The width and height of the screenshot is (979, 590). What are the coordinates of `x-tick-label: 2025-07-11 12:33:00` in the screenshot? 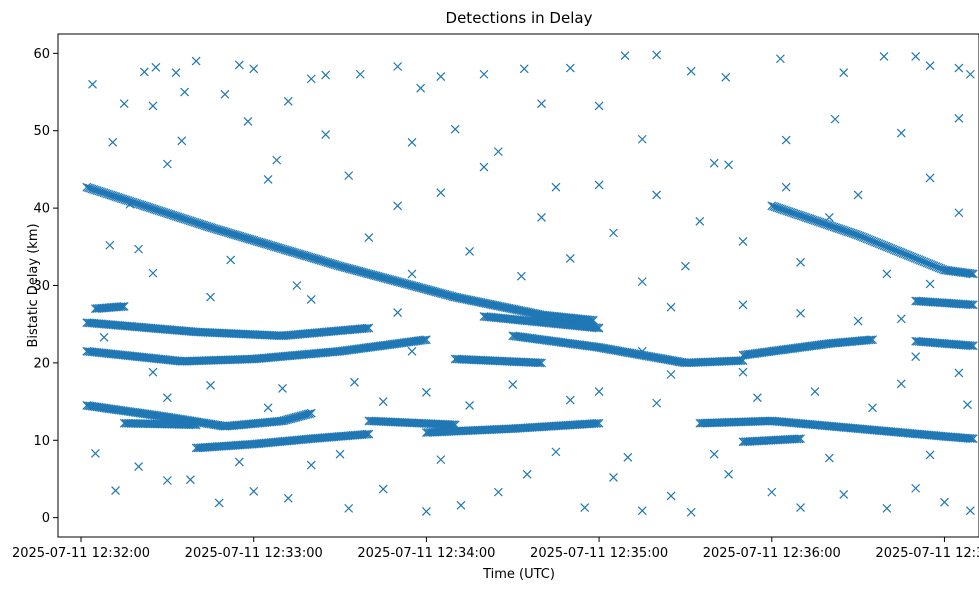 It's located at (254, 553).